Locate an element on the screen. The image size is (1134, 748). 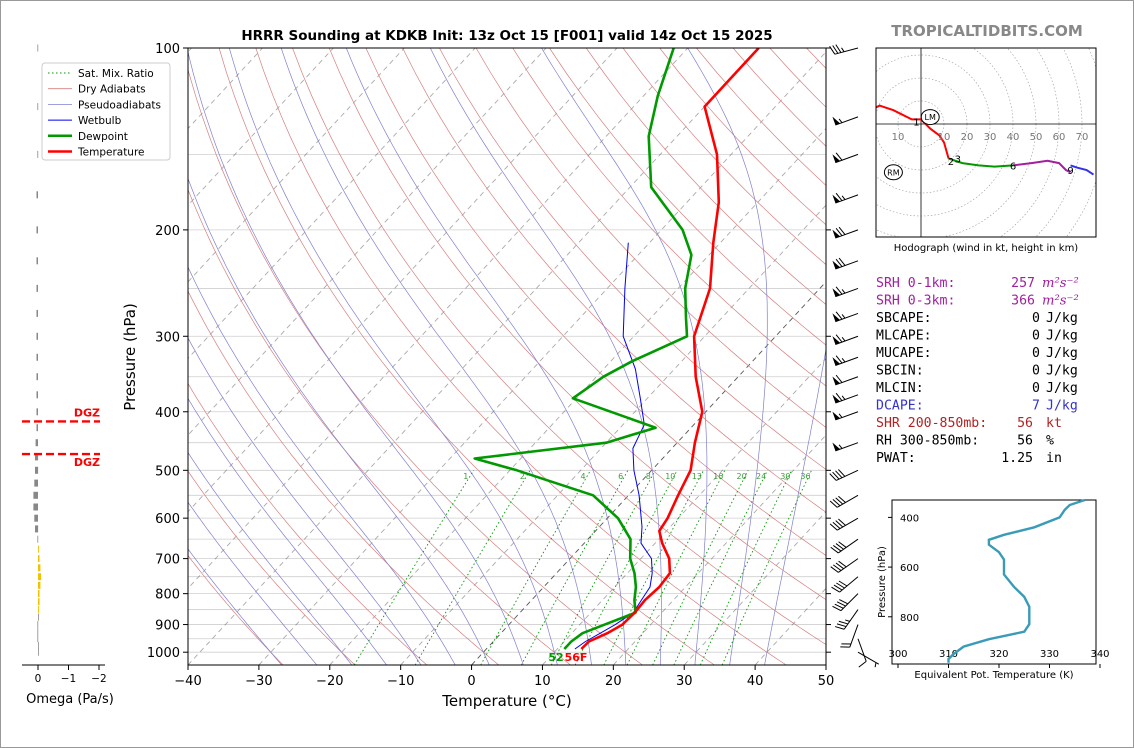
theta-e-ylabel: Pressure (hPa) is located at coordinates (882, 582).